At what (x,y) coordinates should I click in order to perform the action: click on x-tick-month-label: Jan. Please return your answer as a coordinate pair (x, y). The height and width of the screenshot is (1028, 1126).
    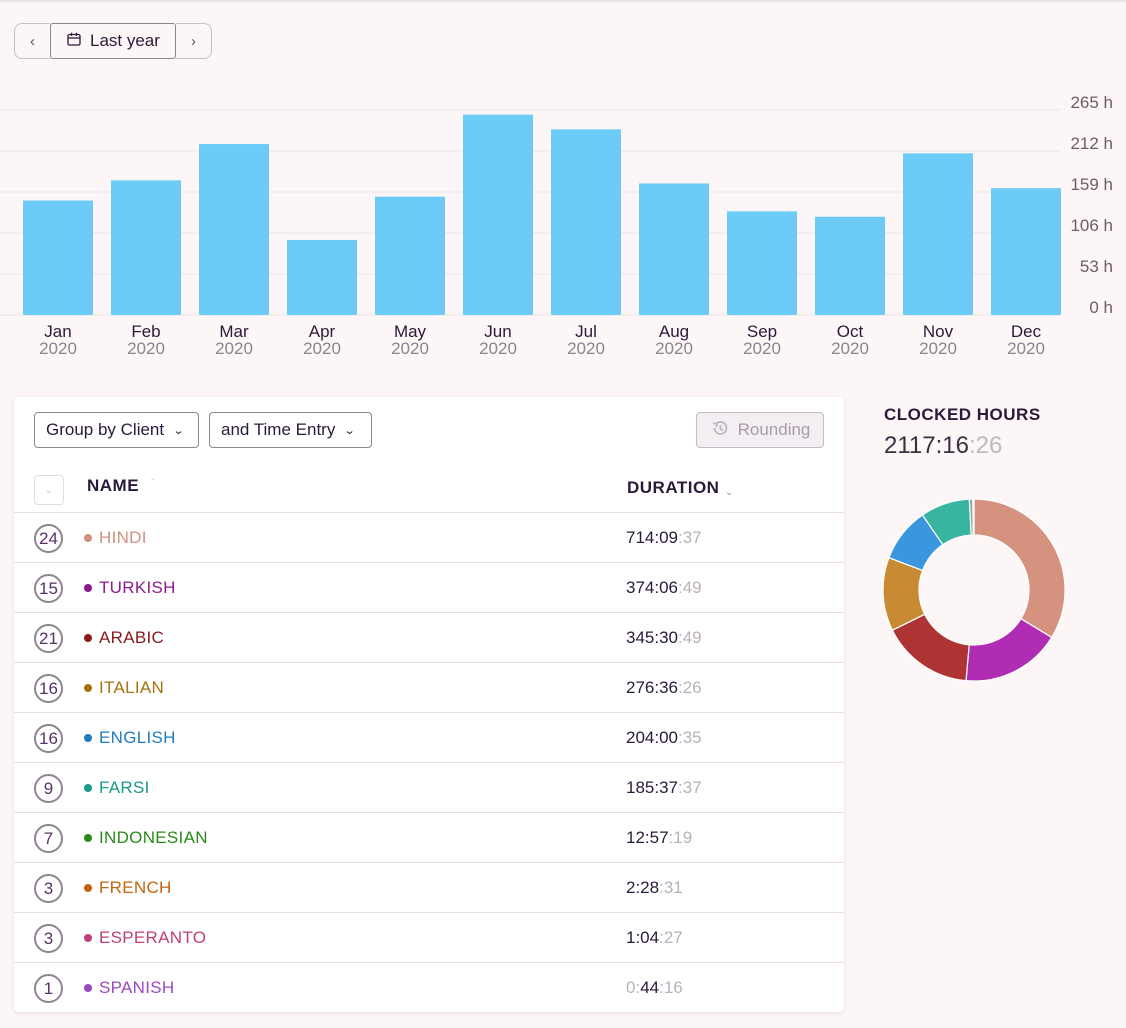
    Looking at the image, I should click on (57, 331).